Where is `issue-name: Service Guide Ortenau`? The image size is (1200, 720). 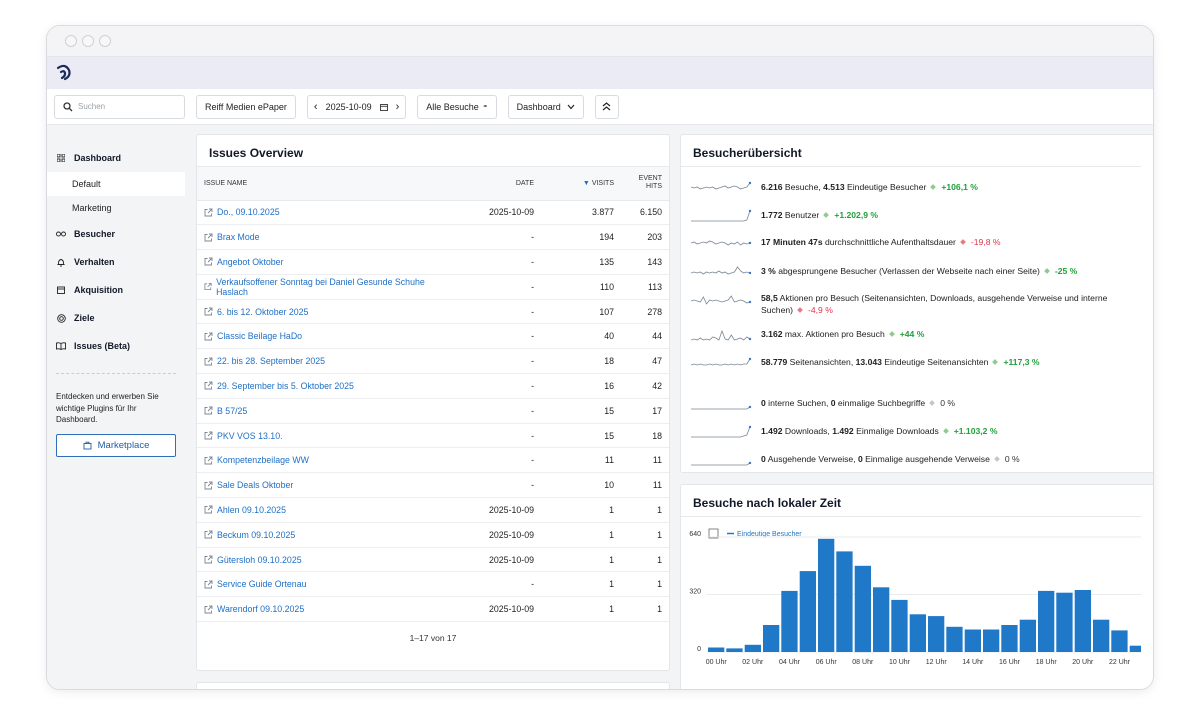 issue-name: Service Guide Ortenau is located at coordinates (262, 584).